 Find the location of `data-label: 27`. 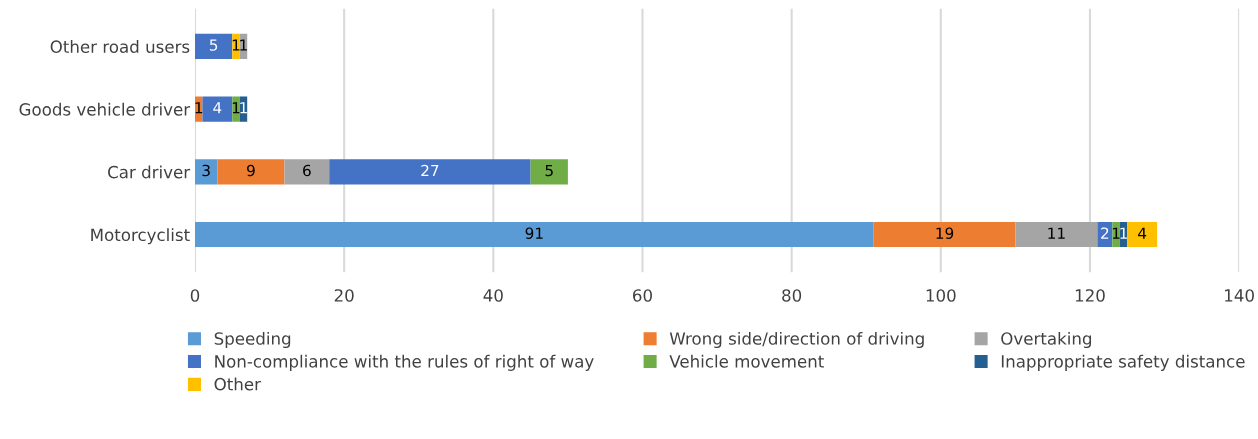

data-label: 27 is located at coordinates (430, 170).